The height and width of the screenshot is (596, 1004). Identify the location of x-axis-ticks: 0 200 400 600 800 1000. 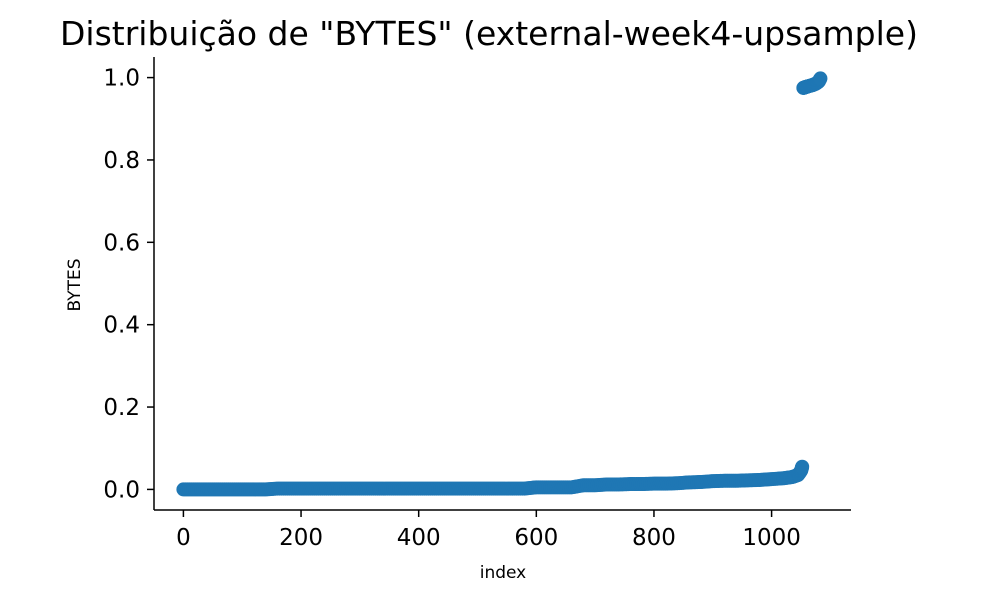
(488, 530).